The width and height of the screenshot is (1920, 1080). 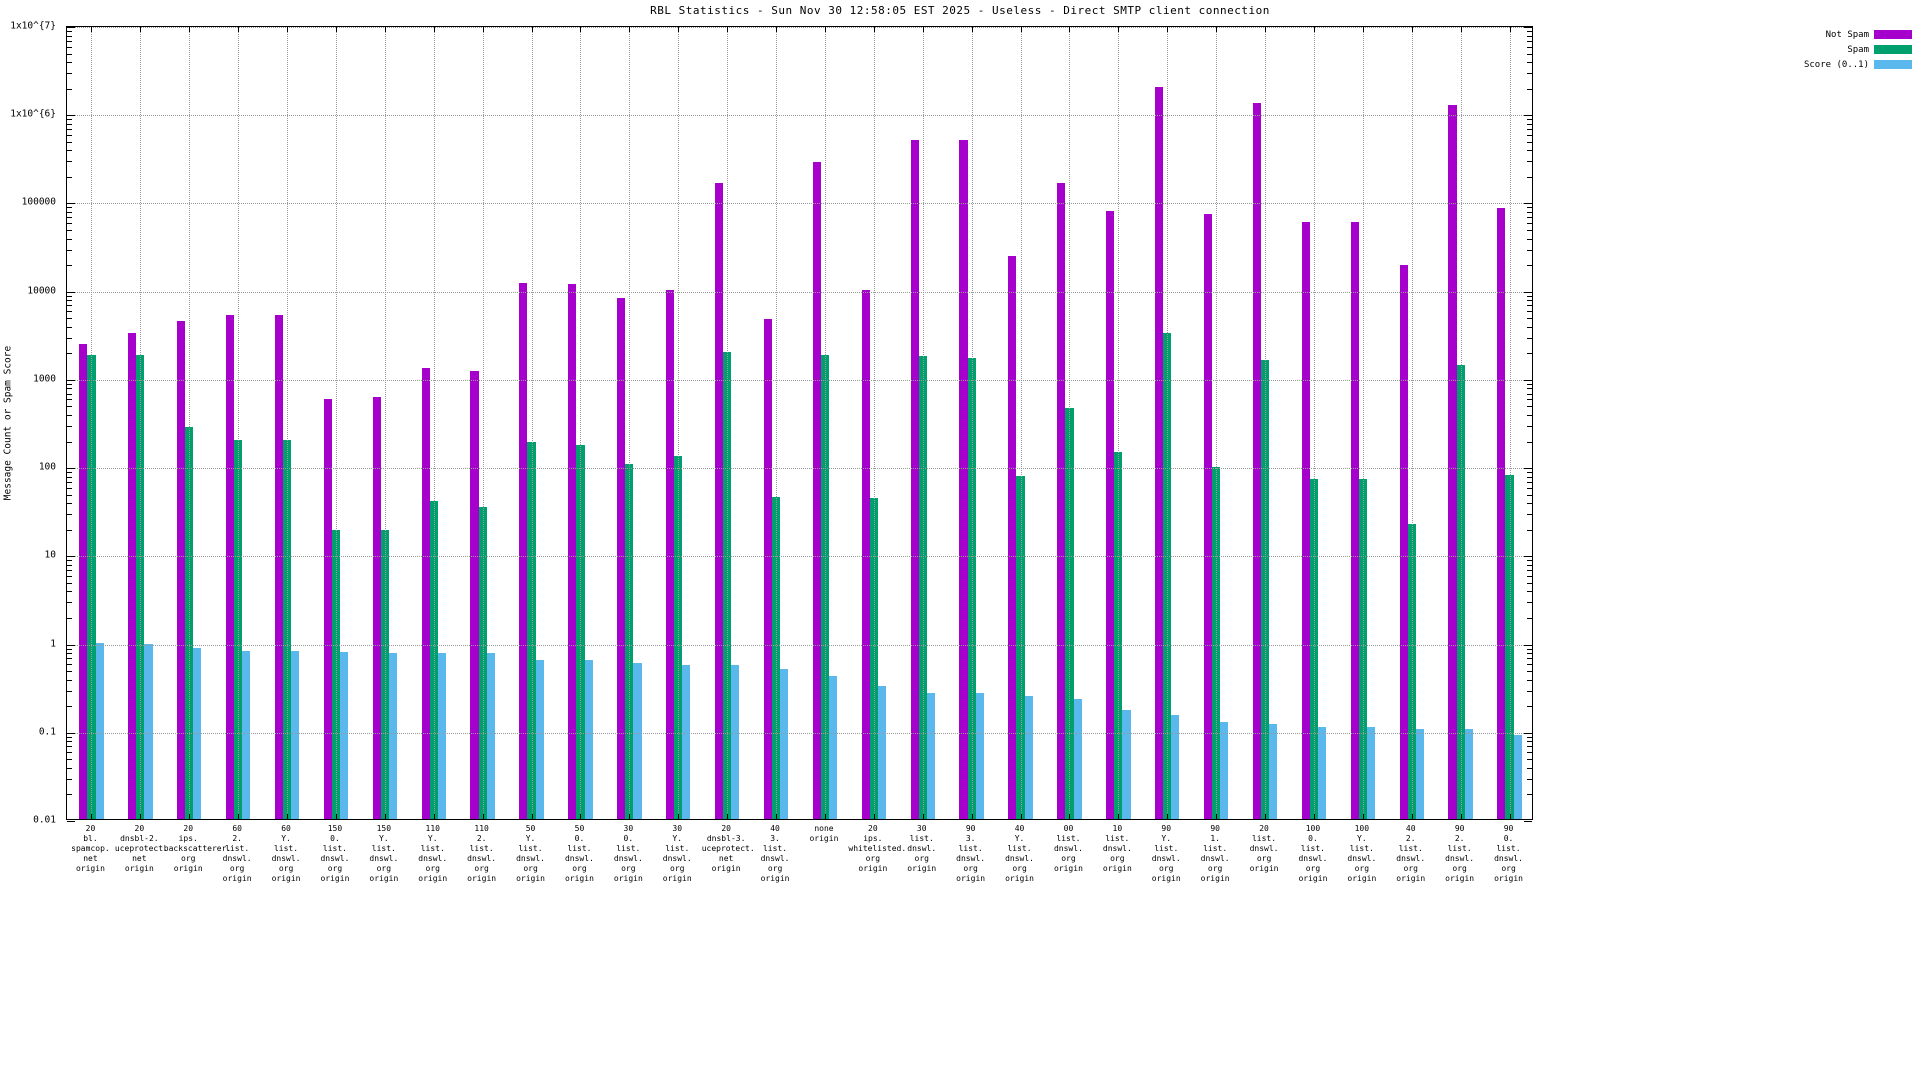 I want to click on x-axis-tick-label: 90 Y. list. dnswl. org origin, so click(x=1166, y=853).